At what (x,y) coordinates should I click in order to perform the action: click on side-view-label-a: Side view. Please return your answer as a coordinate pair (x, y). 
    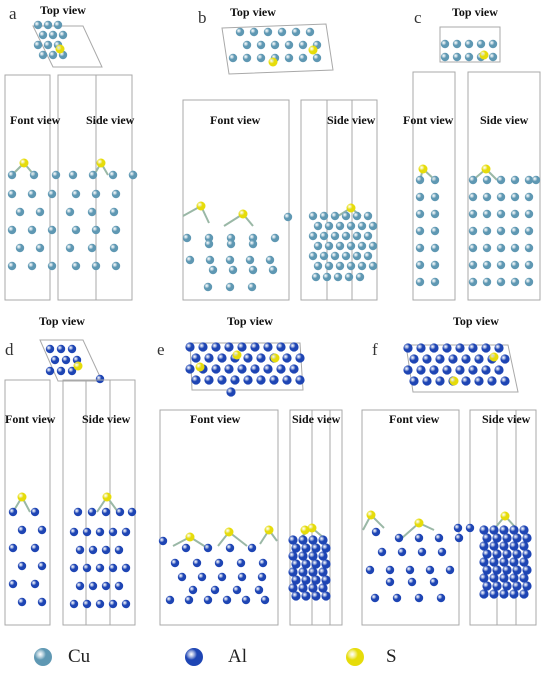
    Looking at the image, I should click on (110, 120).